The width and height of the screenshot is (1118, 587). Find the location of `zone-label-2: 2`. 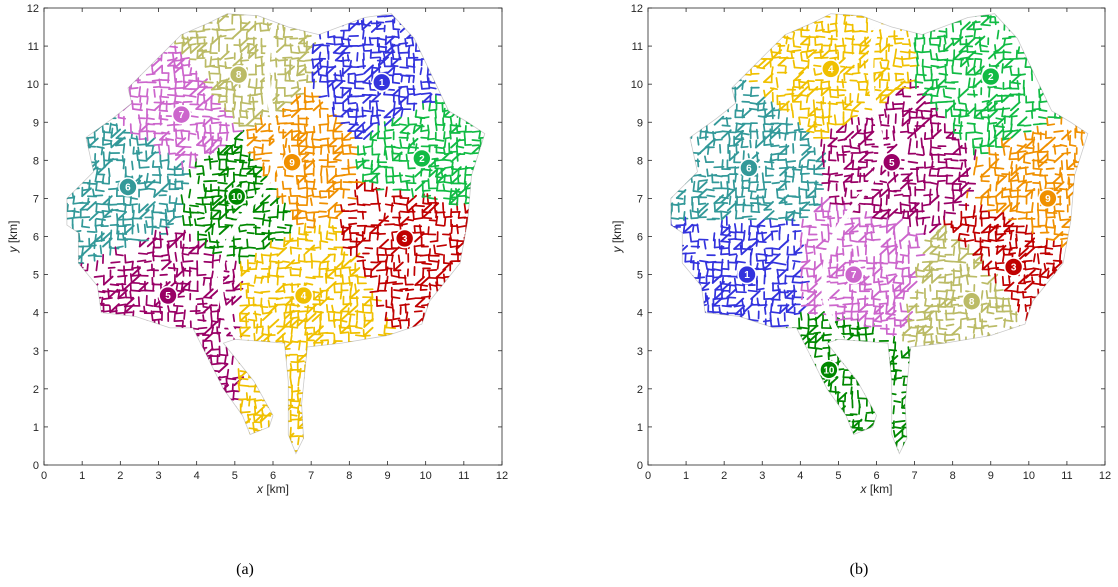

zone-label-2: 2 is located at coordinates (422, 158).